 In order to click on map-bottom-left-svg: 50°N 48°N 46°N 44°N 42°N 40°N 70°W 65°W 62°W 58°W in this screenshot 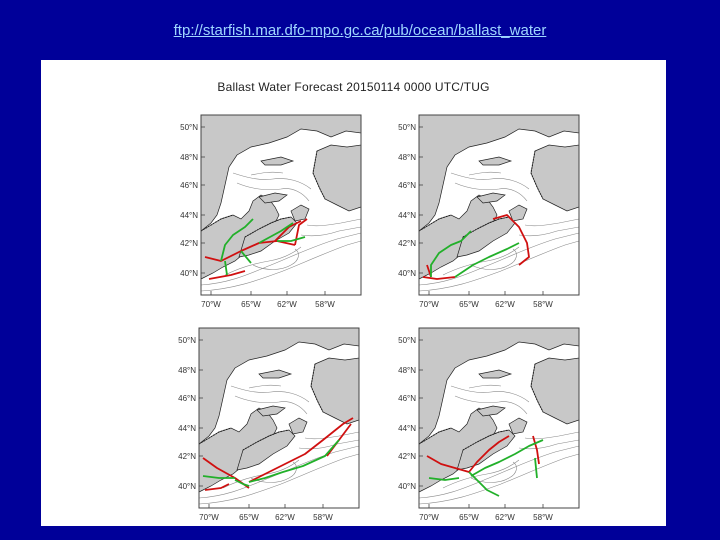, I will do `click(269, 424)`.